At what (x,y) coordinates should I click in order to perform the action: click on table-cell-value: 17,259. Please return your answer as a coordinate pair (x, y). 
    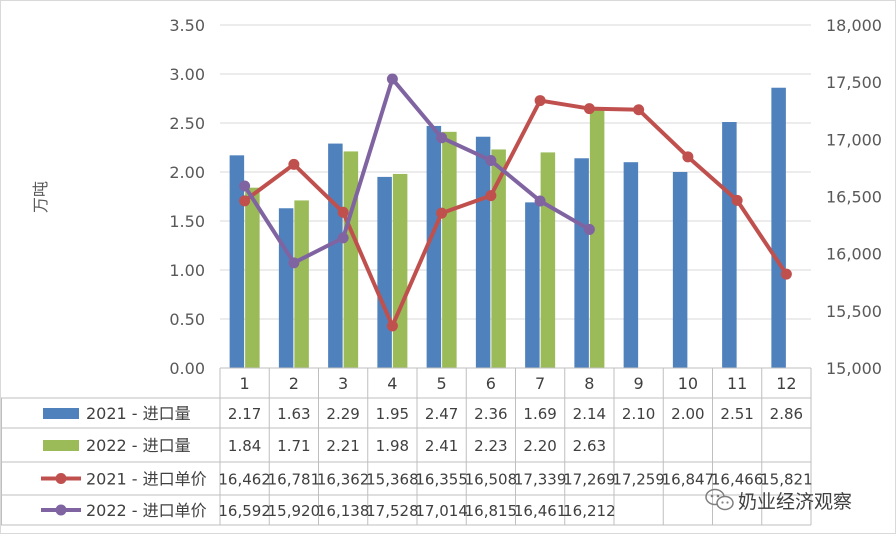
    Looking at the image, I should click on (638, 480).